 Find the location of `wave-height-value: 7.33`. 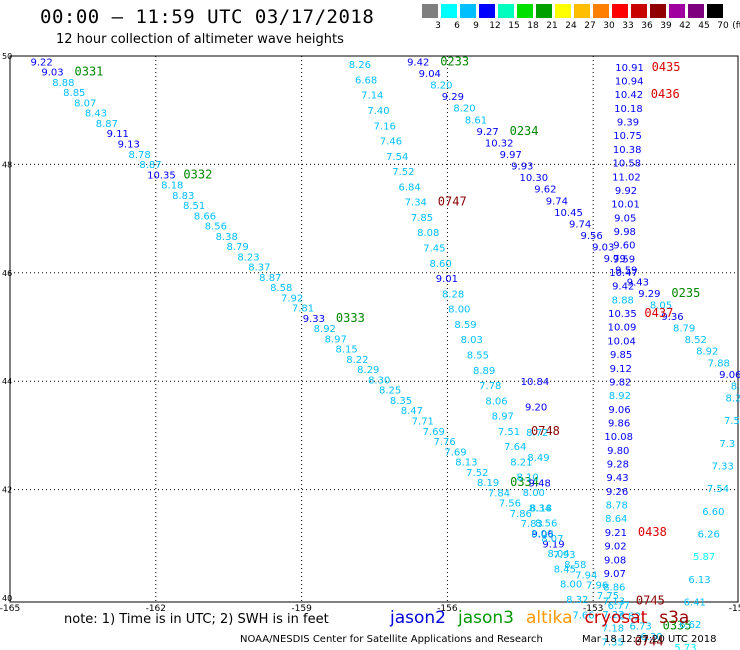

wave-height-value: 7.33 is located at coordinates (723, 467).